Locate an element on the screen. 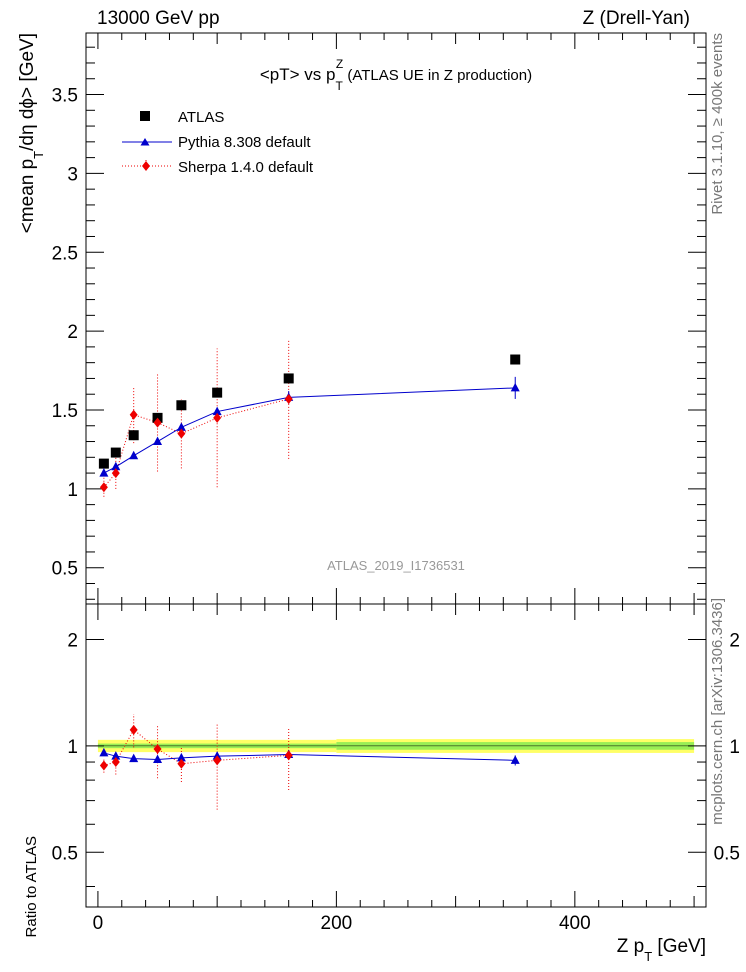 Image resolution: width=746 pixels, height=972 pixels. ylabel-a: <mean p is located at coordinates (27, 196).